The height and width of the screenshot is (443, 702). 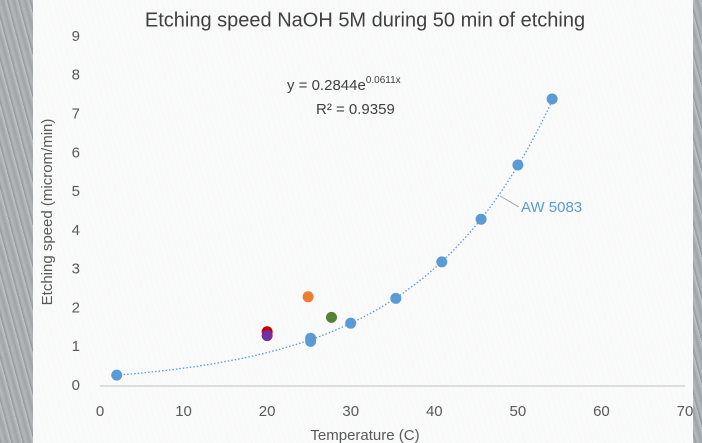 I want to click on x-tick-label: 20, so click(x=267, y=411).